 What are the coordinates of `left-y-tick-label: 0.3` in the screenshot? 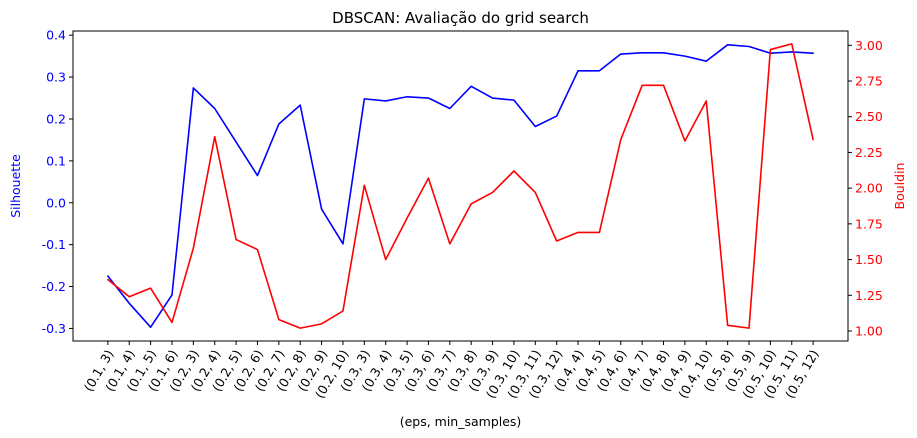 It's located at (56, 77).